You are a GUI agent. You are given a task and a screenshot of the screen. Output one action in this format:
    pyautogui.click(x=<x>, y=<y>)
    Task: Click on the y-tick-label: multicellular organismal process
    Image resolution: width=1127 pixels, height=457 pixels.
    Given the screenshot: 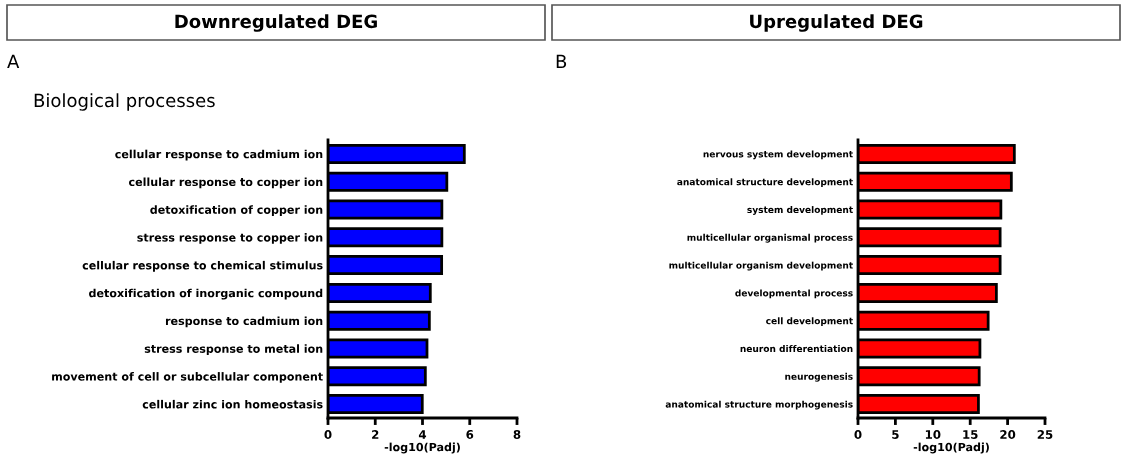 What is the action you would take?
    pyautogui.click(x=770, y=238)
    